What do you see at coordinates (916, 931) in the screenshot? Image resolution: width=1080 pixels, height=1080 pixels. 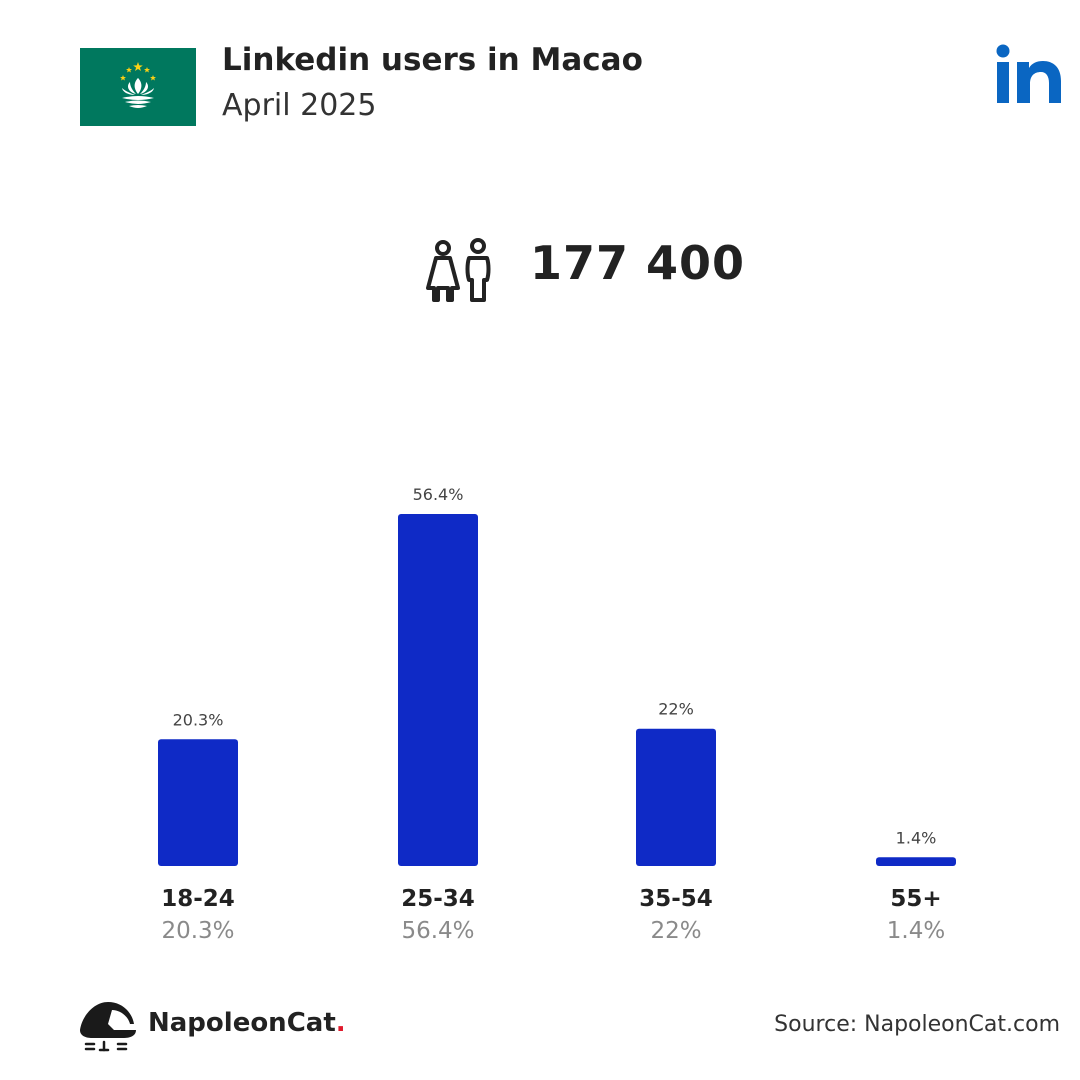 I see `category-percent: 1.4%` at bounding box center [916, 931].